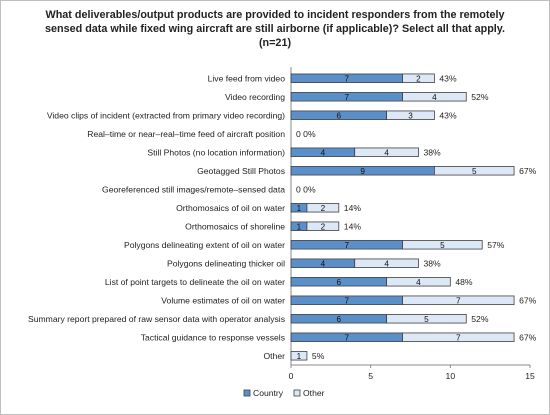 This screenshot has height=415, width=550. I want to click on category-label: Orthomosaics of shoreline, so click(235, 226).